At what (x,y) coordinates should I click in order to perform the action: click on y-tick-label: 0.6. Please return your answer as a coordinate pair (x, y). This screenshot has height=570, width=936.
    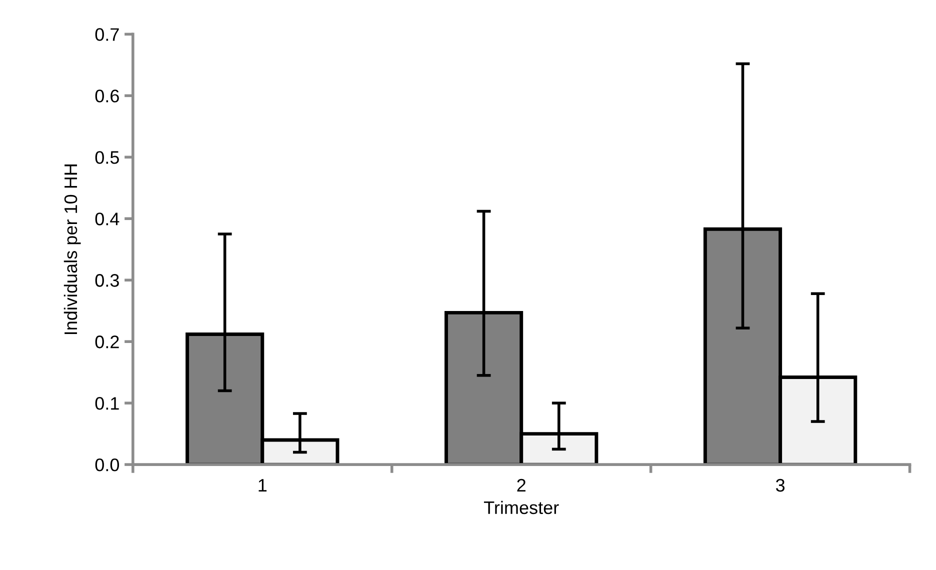
    Looking at the image, I should click on (107, 96).